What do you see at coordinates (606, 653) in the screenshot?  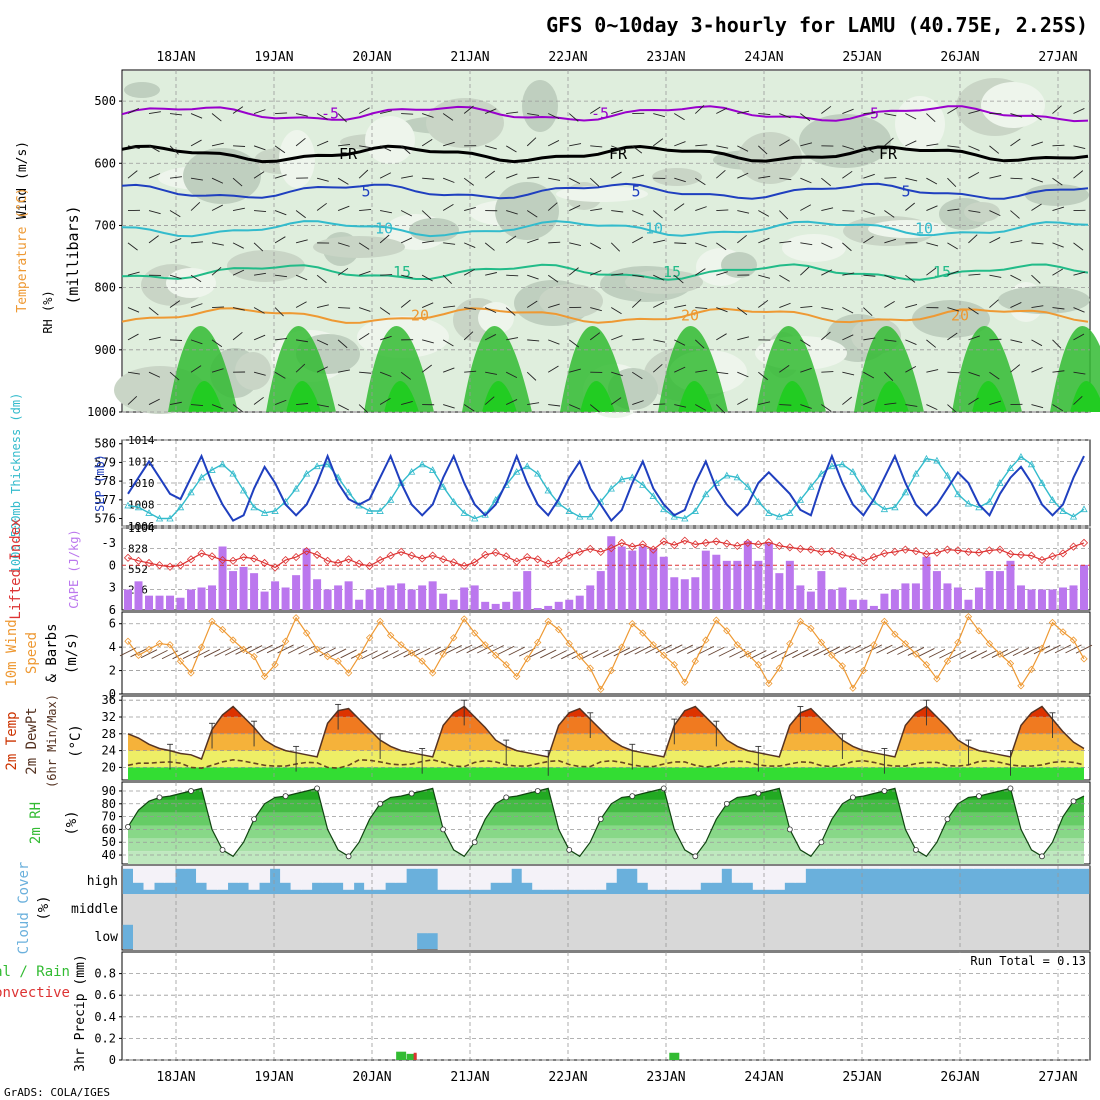 I see `wind-speed-line` at bounding box center [606, 653].